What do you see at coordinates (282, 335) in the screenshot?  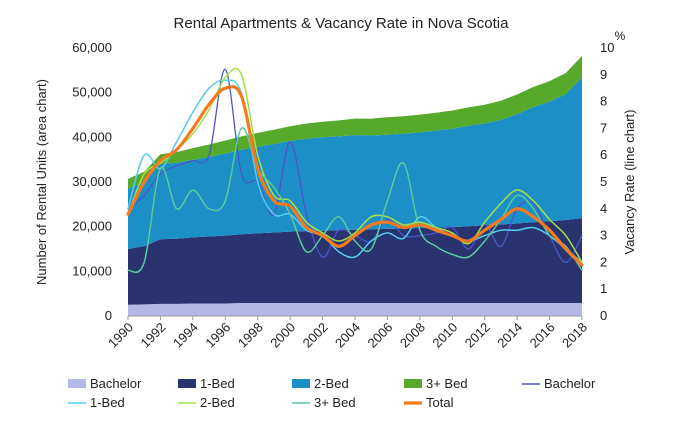 I see `x-tick-label: 2000` at bounding box center [282, 335].